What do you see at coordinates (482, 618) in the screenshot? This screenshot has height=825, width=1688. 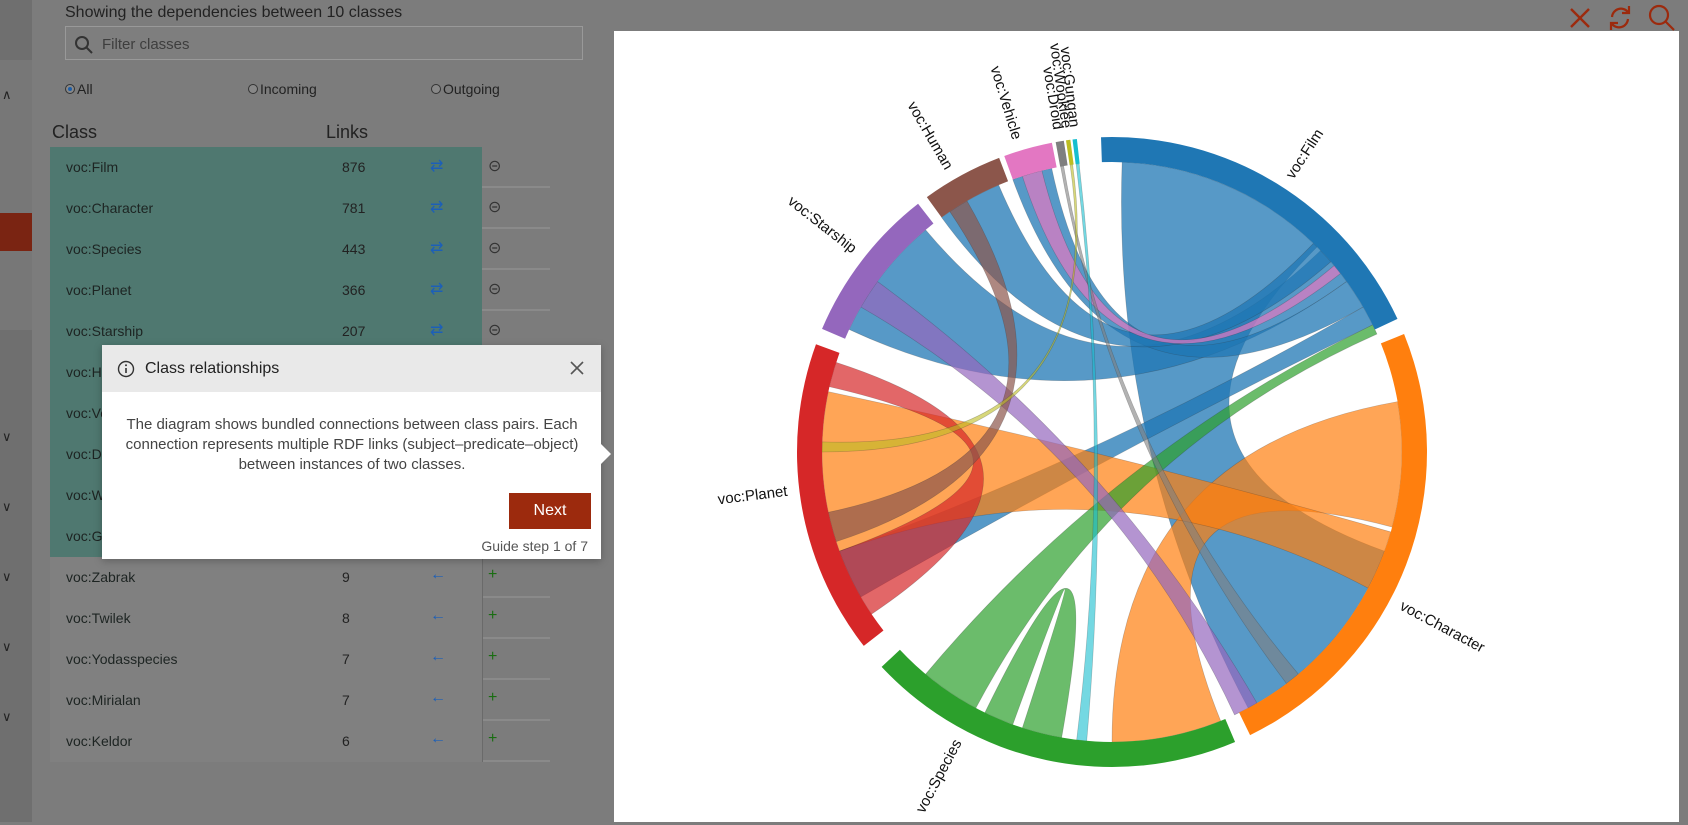 I see `row-divider` at bounding box center [482, 618].